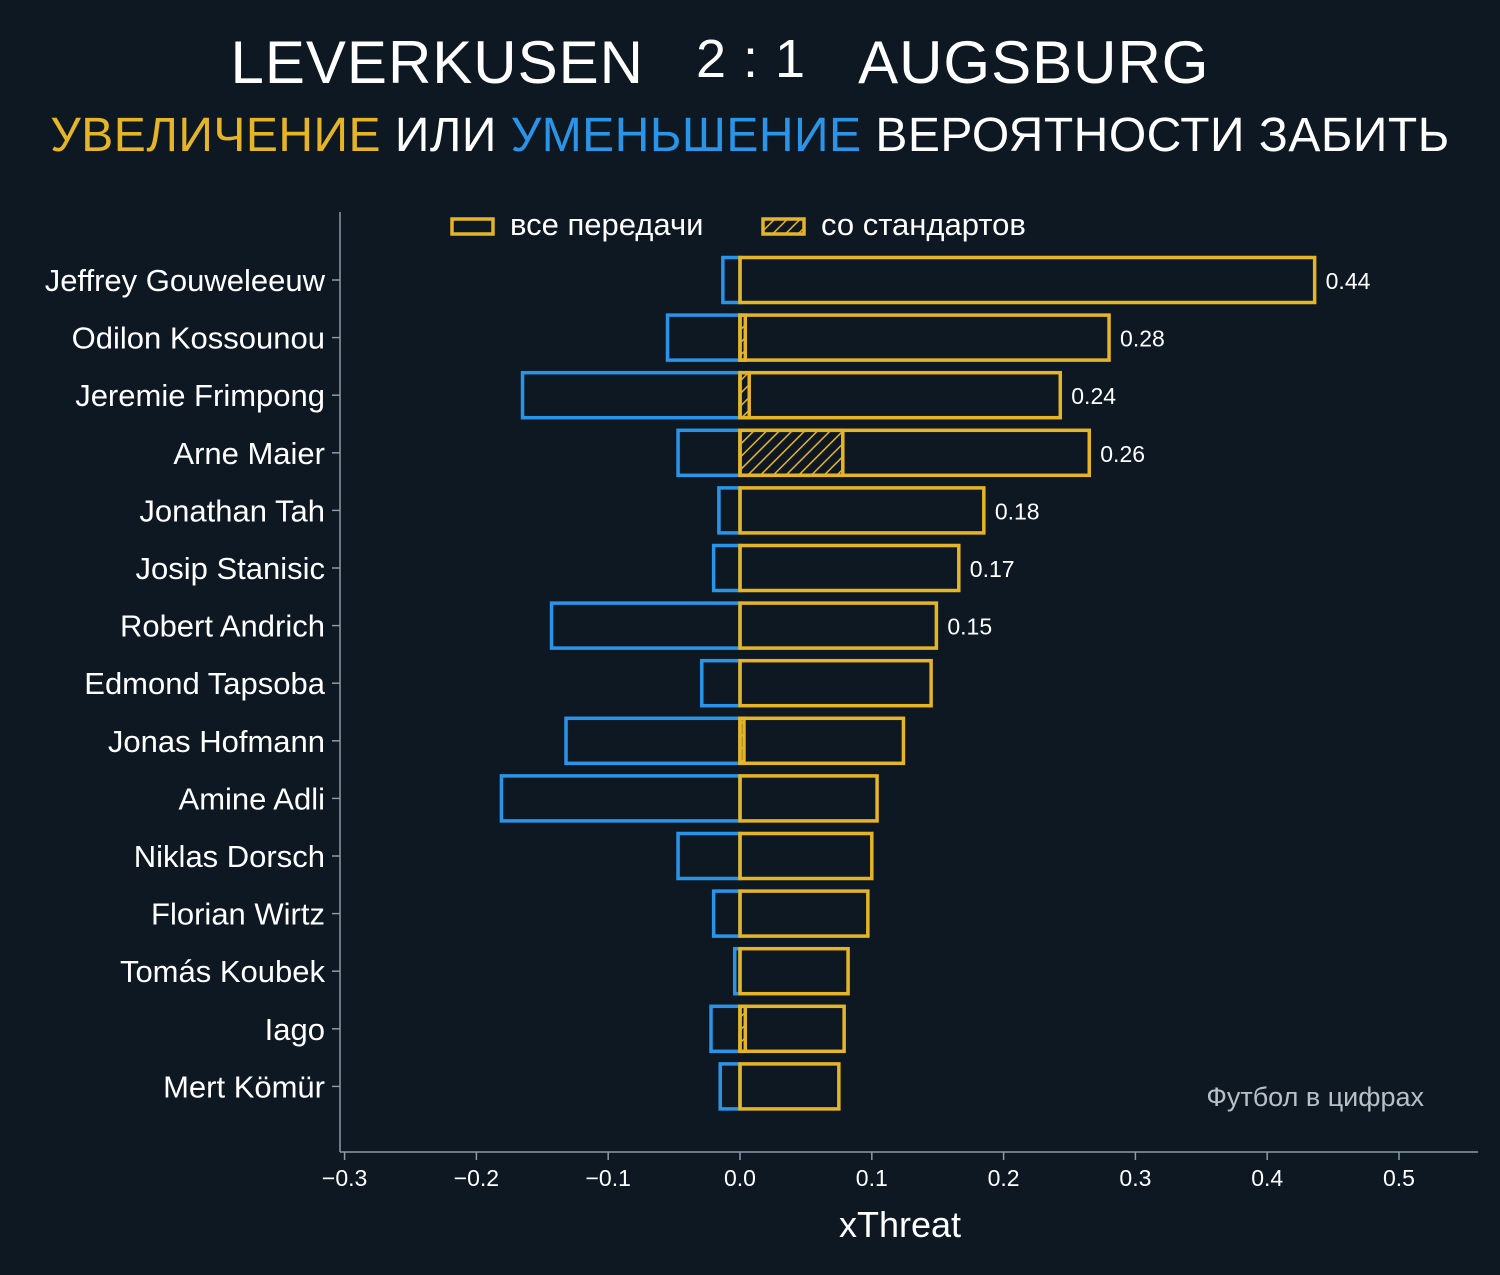  What do you see at coordinates (295, 1029) in the screenshot?
I see `y-tick-label: Iago` at bounding box center [295, 1029].